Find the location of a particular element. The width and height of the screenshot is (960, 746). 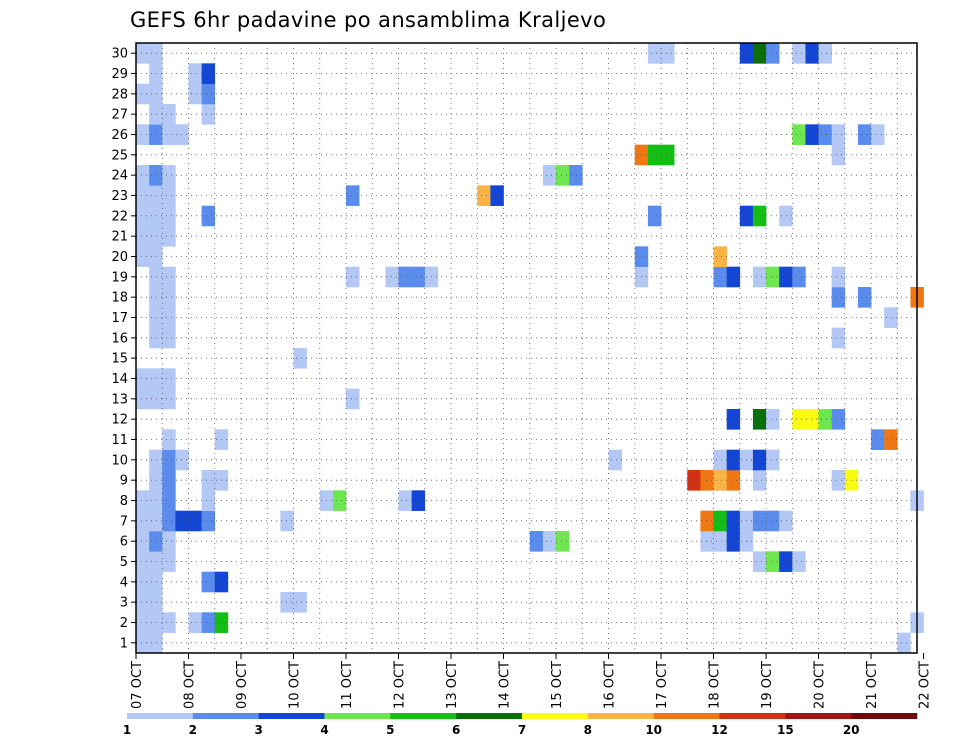

y-tick-label: 11 is located at coordinates (119, 440).